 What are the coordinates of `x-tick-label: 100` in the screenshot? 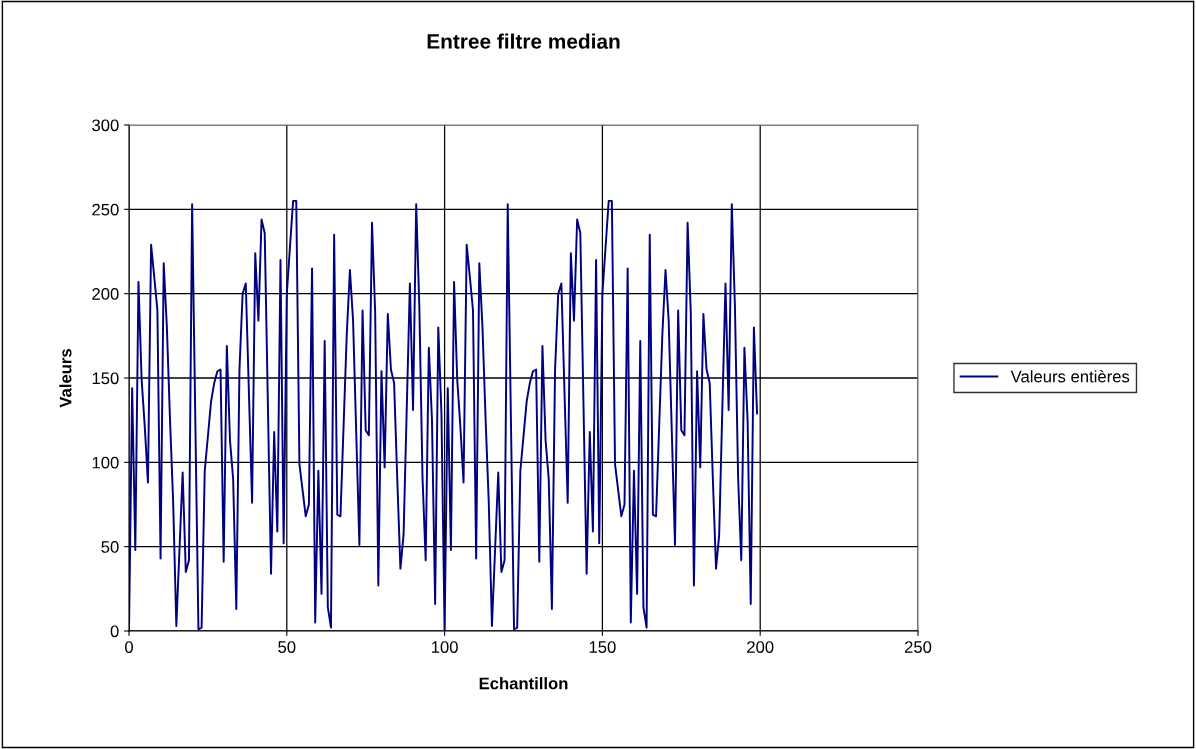 It's located at (444, 647).